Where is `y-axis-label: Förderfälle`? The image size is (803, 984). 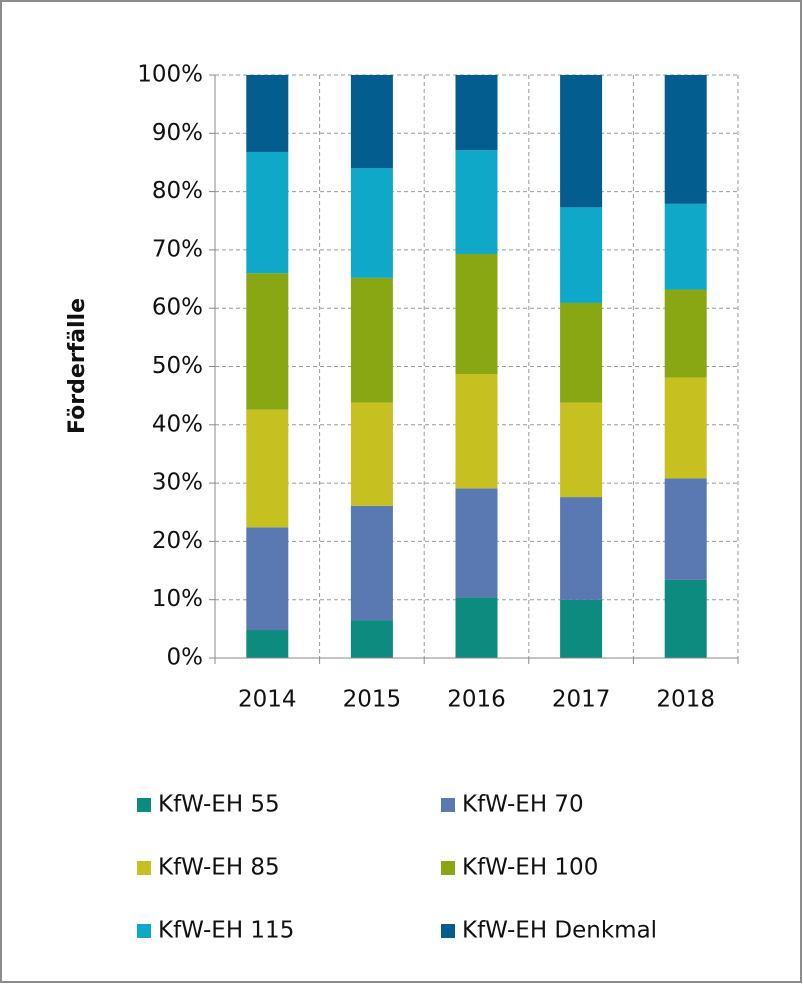
y-axis-label: Förderfälle is located at coordinates (77, 366).